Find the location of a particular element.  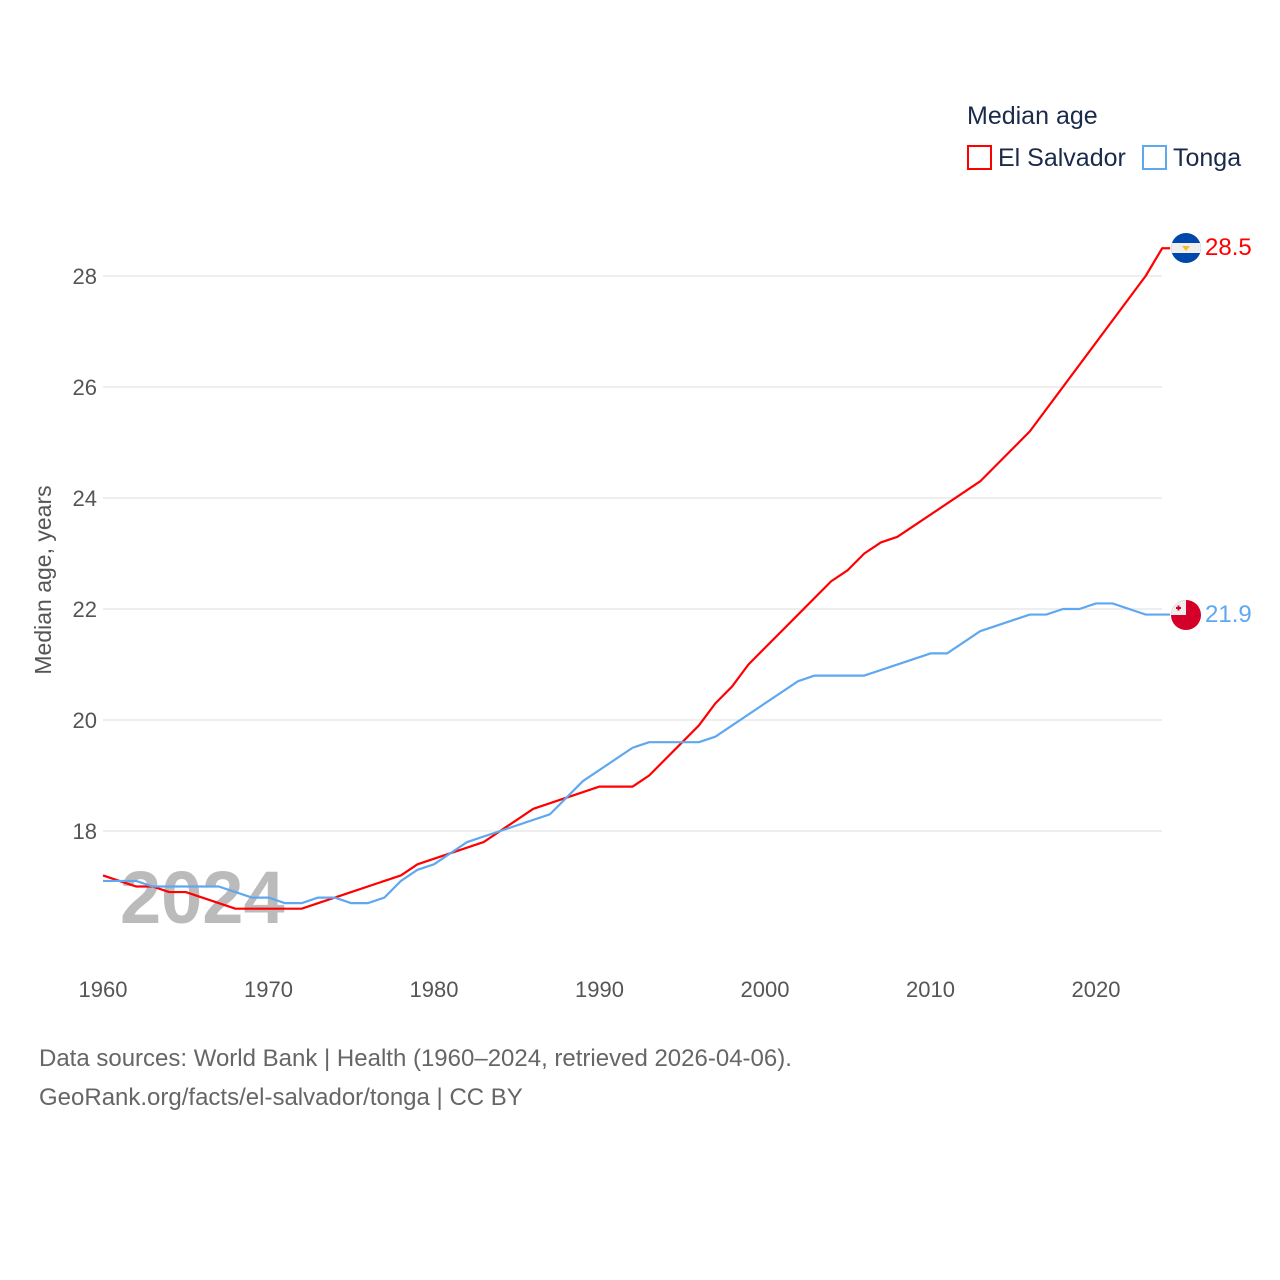

y-axis-label: Median age, years is located at coordinates (43, 579).